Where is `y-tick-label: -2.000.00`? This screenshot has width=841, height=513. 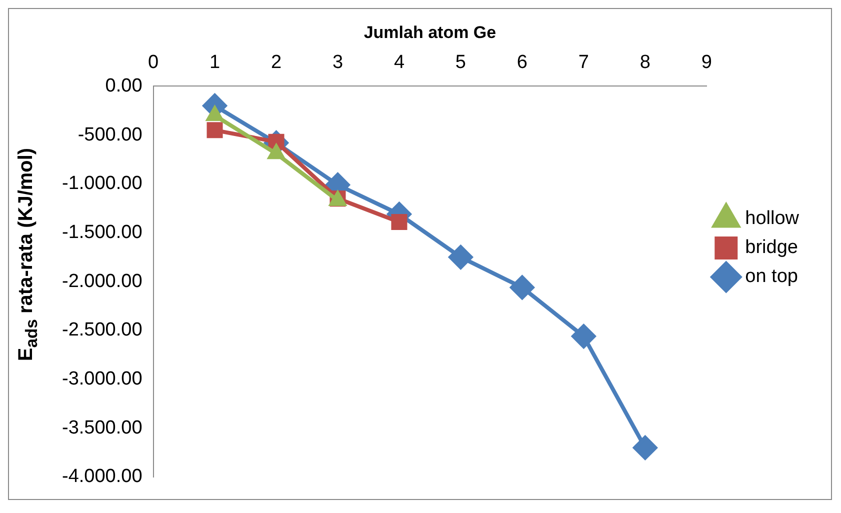
y-tick-label: -2.000.00 is located at coordinates (102, 281).